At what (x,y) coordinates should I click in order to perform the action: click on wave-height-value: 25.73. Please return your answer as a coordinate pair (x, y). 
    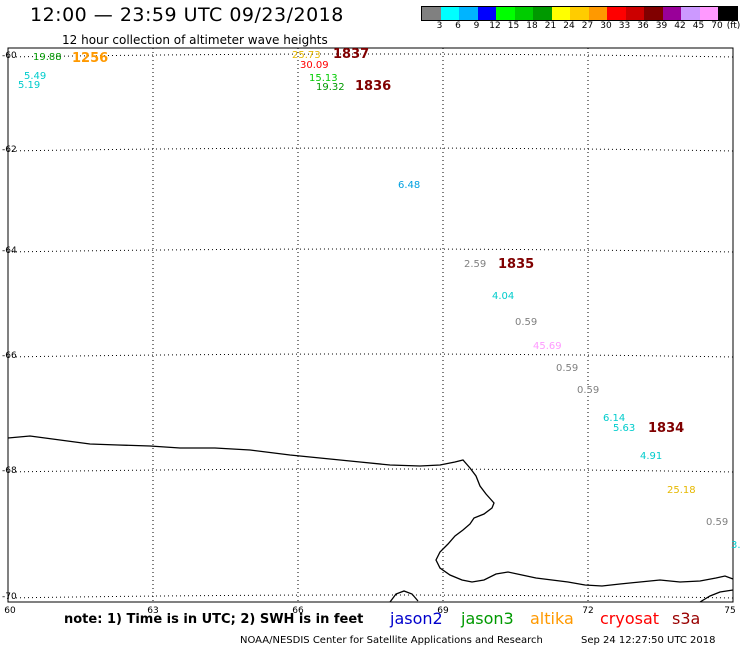
    Looking at the image, I should click on (306, 55).